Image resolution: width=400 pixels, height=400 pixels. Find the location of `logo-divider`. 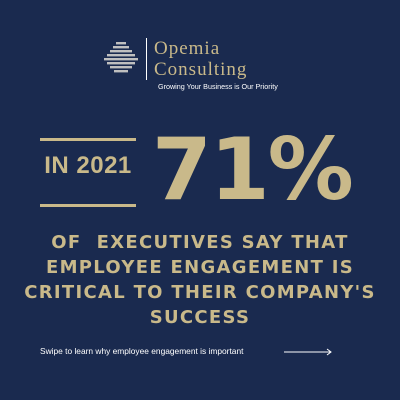

logo-divider is located at coordinates (146, 59).